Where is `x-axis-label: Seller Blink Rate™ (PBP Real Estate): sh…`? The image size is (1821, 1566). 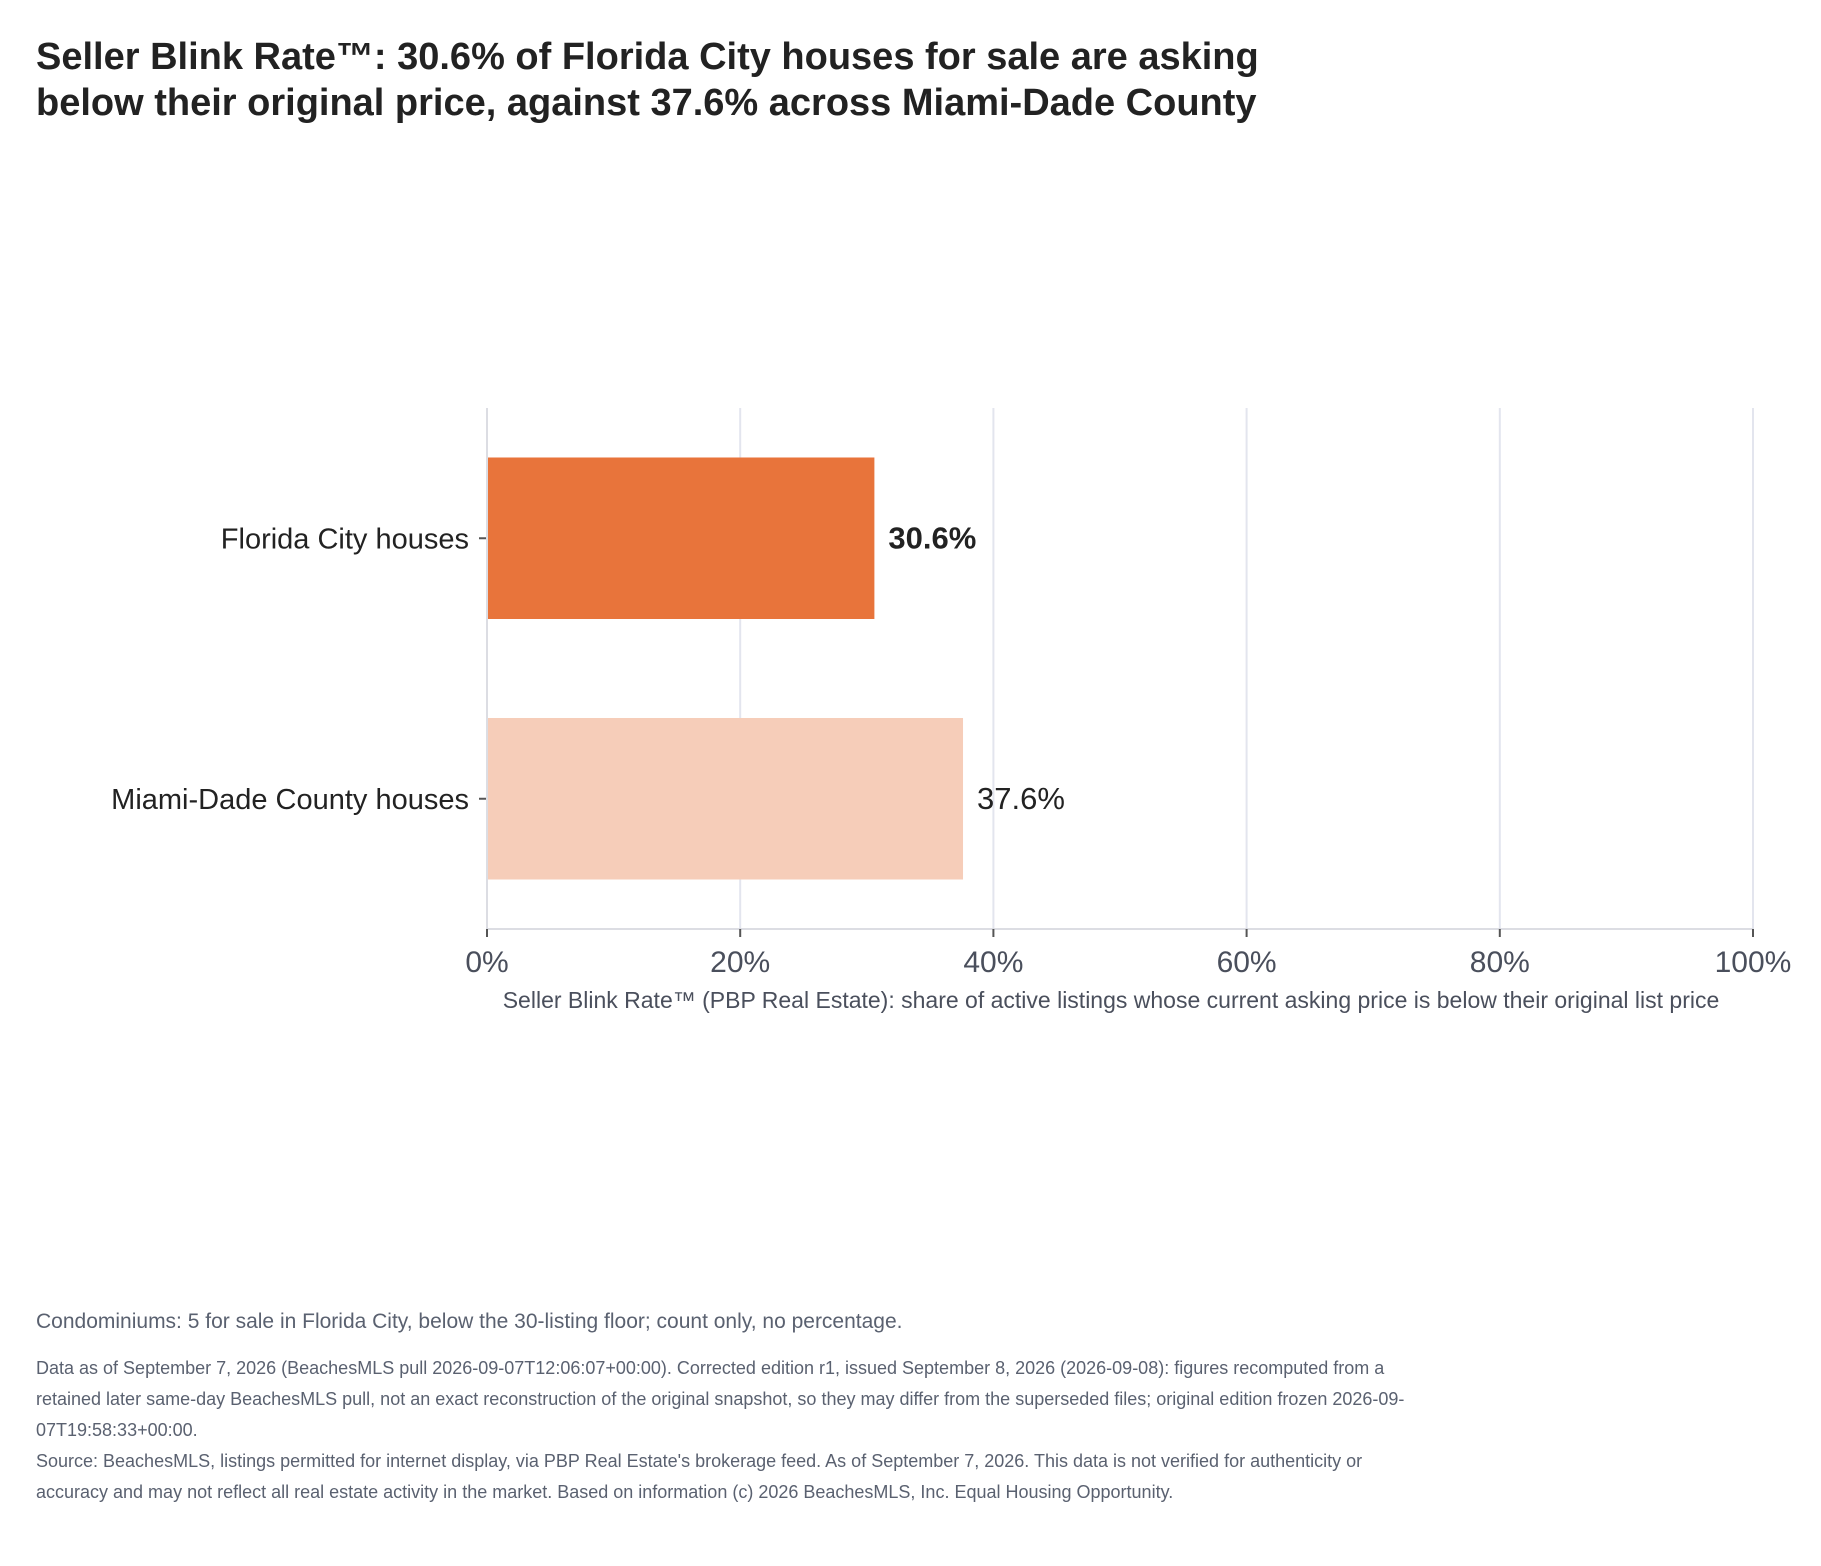 x-axis-label: Seller Blink Rate™ (PBP Real Estate): sh… is located at coordinates (1111, 1000).